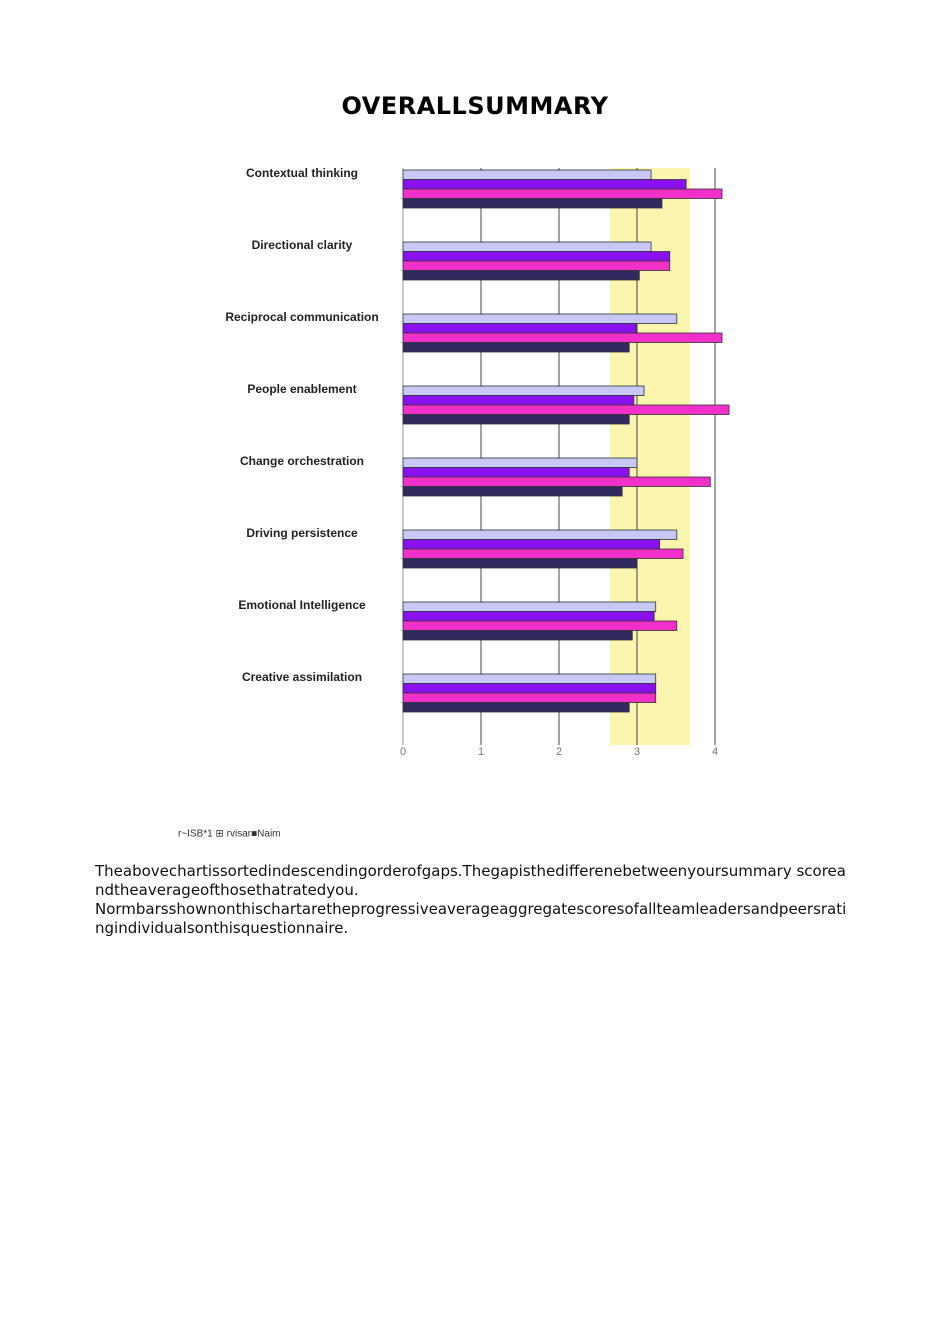 This screenshot has height=1344, width=950. What do you see at coordinates (403, 752) in the screenshot?
I see `x-tick-label: 0` at bounding box center [403, 752].